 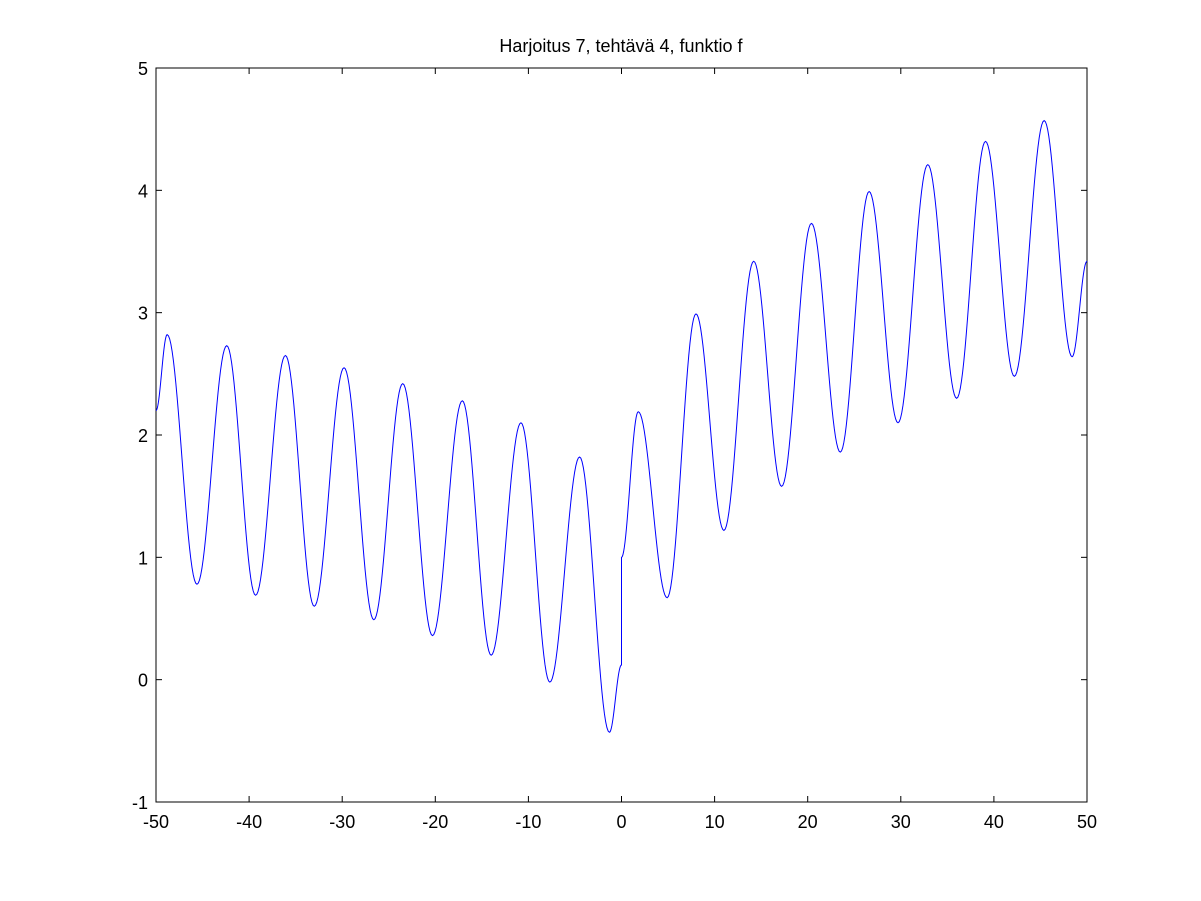 What do you see at coordinates (143, 314) in the screenshot?
I see `y-tick-label: 3` at bounding box center [143, 314].